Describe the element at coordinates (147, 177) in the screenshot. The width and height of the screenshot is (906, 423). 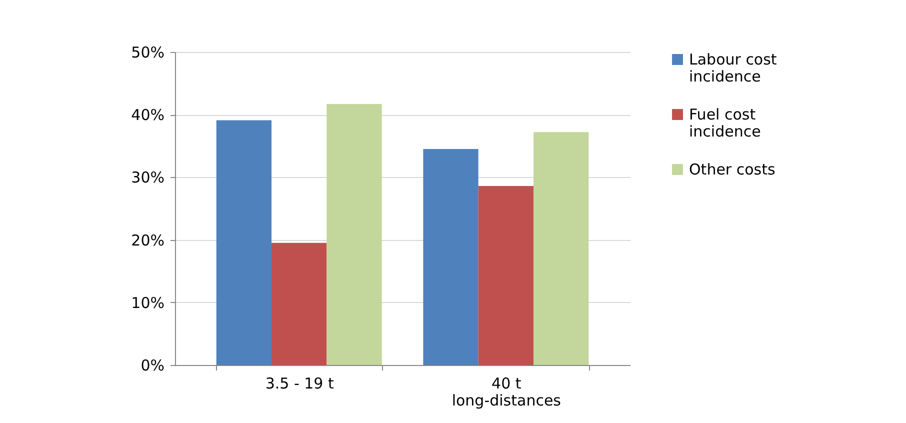
I see `y-tick-label: 30%` at that location.